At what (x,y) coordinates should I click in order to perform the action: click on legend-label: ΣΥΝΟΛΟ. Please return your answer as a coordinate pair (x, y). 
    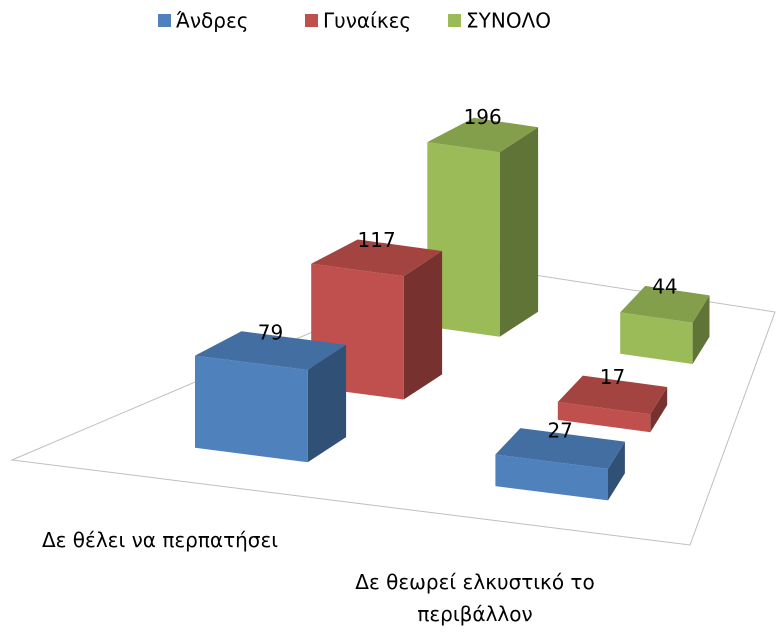
    Looking at the image, I should click on (508, 21).